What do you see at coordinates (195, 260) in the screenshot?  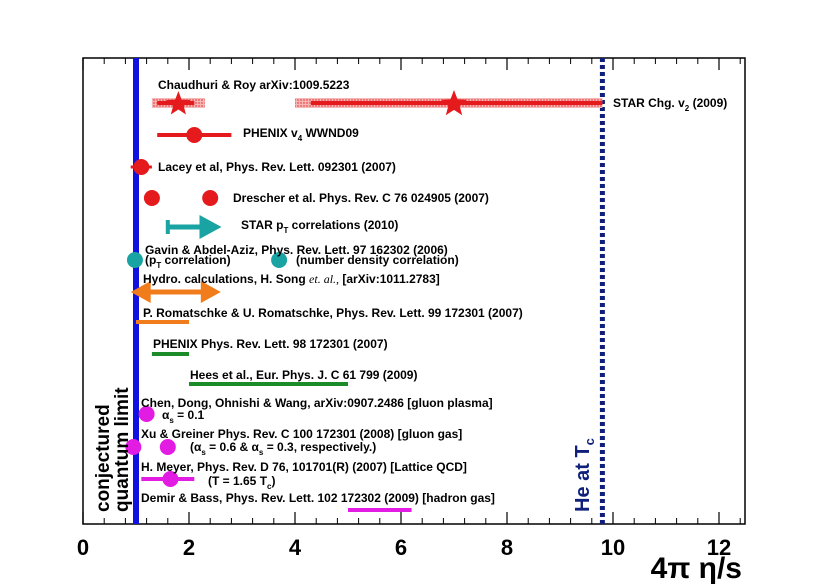 I see `gavin-pt-label-part-2: correlation)` at bounding box center [195, 260].